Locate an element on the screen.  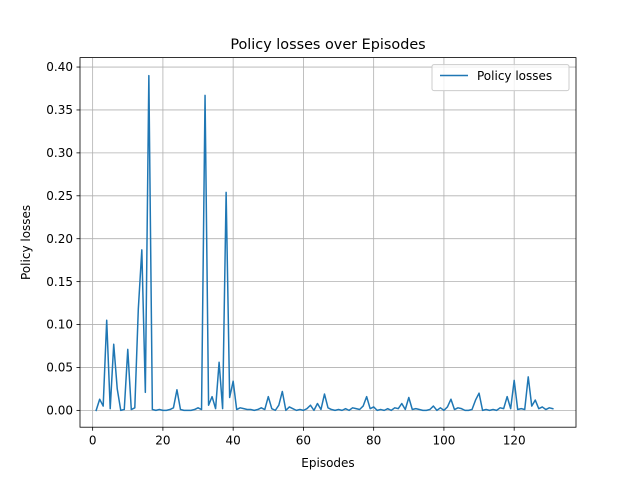
x-axis-ticks: 0 20 40 60 80 100 120 is located at coordinates (307, 437).